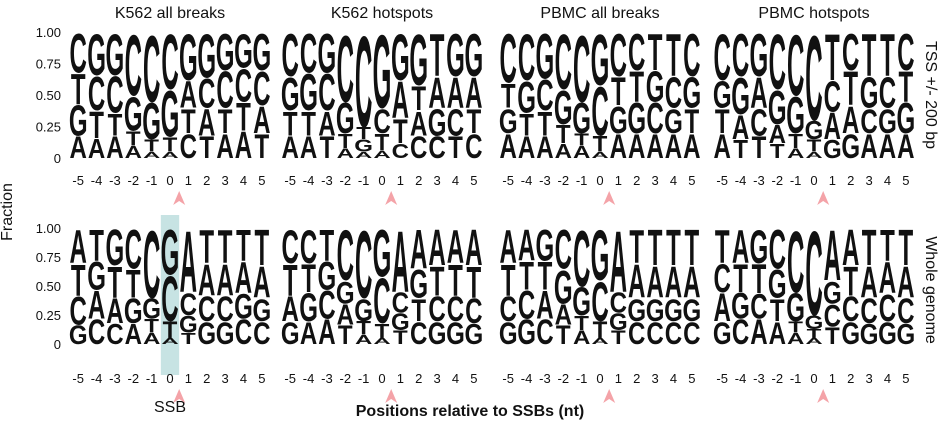 This screenshot has width=941, height=424. What do you see at coordinates (169, 180) in the screenshot?
I see `x-tick-label: 0` at bounding box center [169, 180].